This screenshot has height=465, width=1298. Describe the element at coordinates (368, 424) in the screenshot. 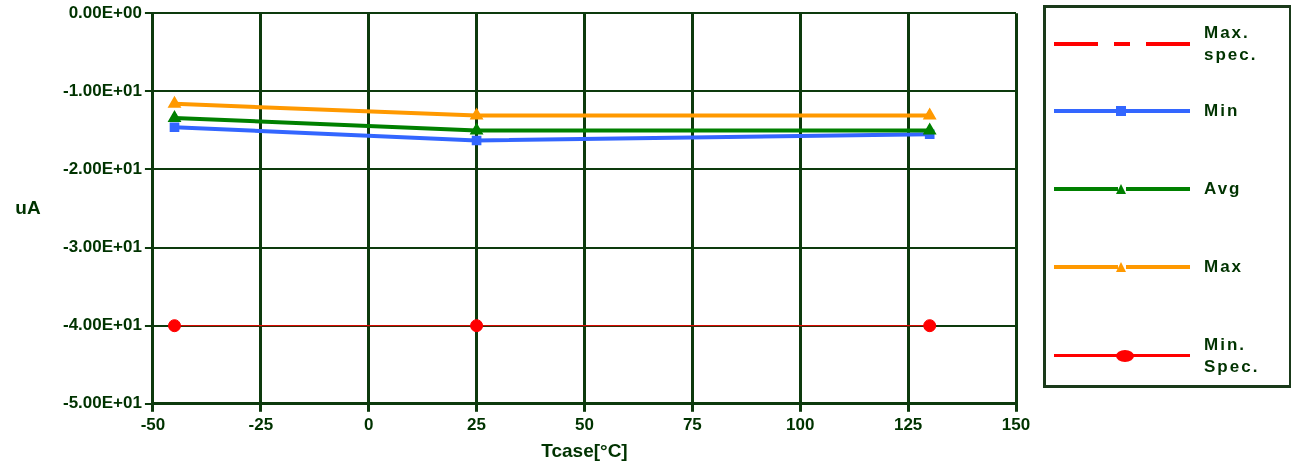

I see `x-tick-label: 0` at that location.